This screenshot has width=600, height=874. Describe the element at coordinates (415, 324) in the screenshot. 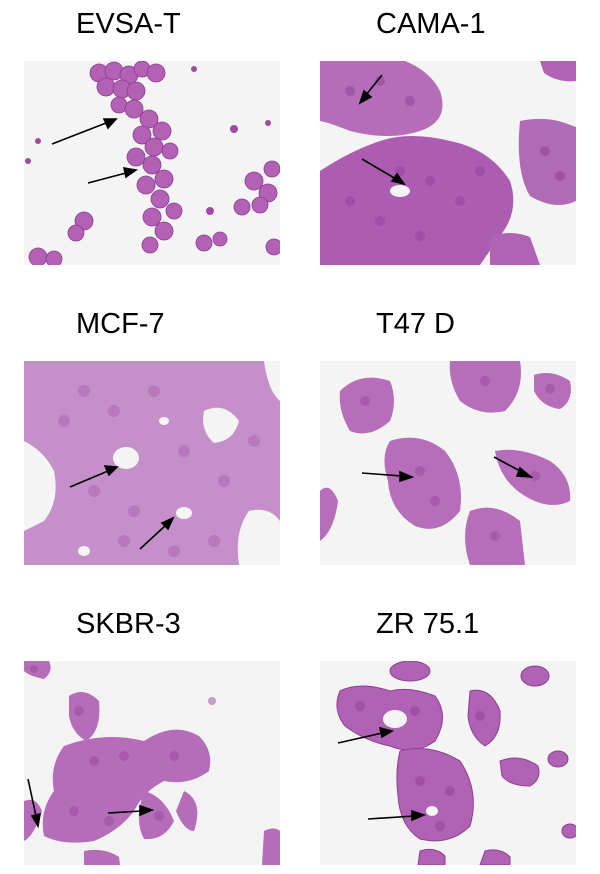

I see `panel-label-t47-d: T47 D` at that location.